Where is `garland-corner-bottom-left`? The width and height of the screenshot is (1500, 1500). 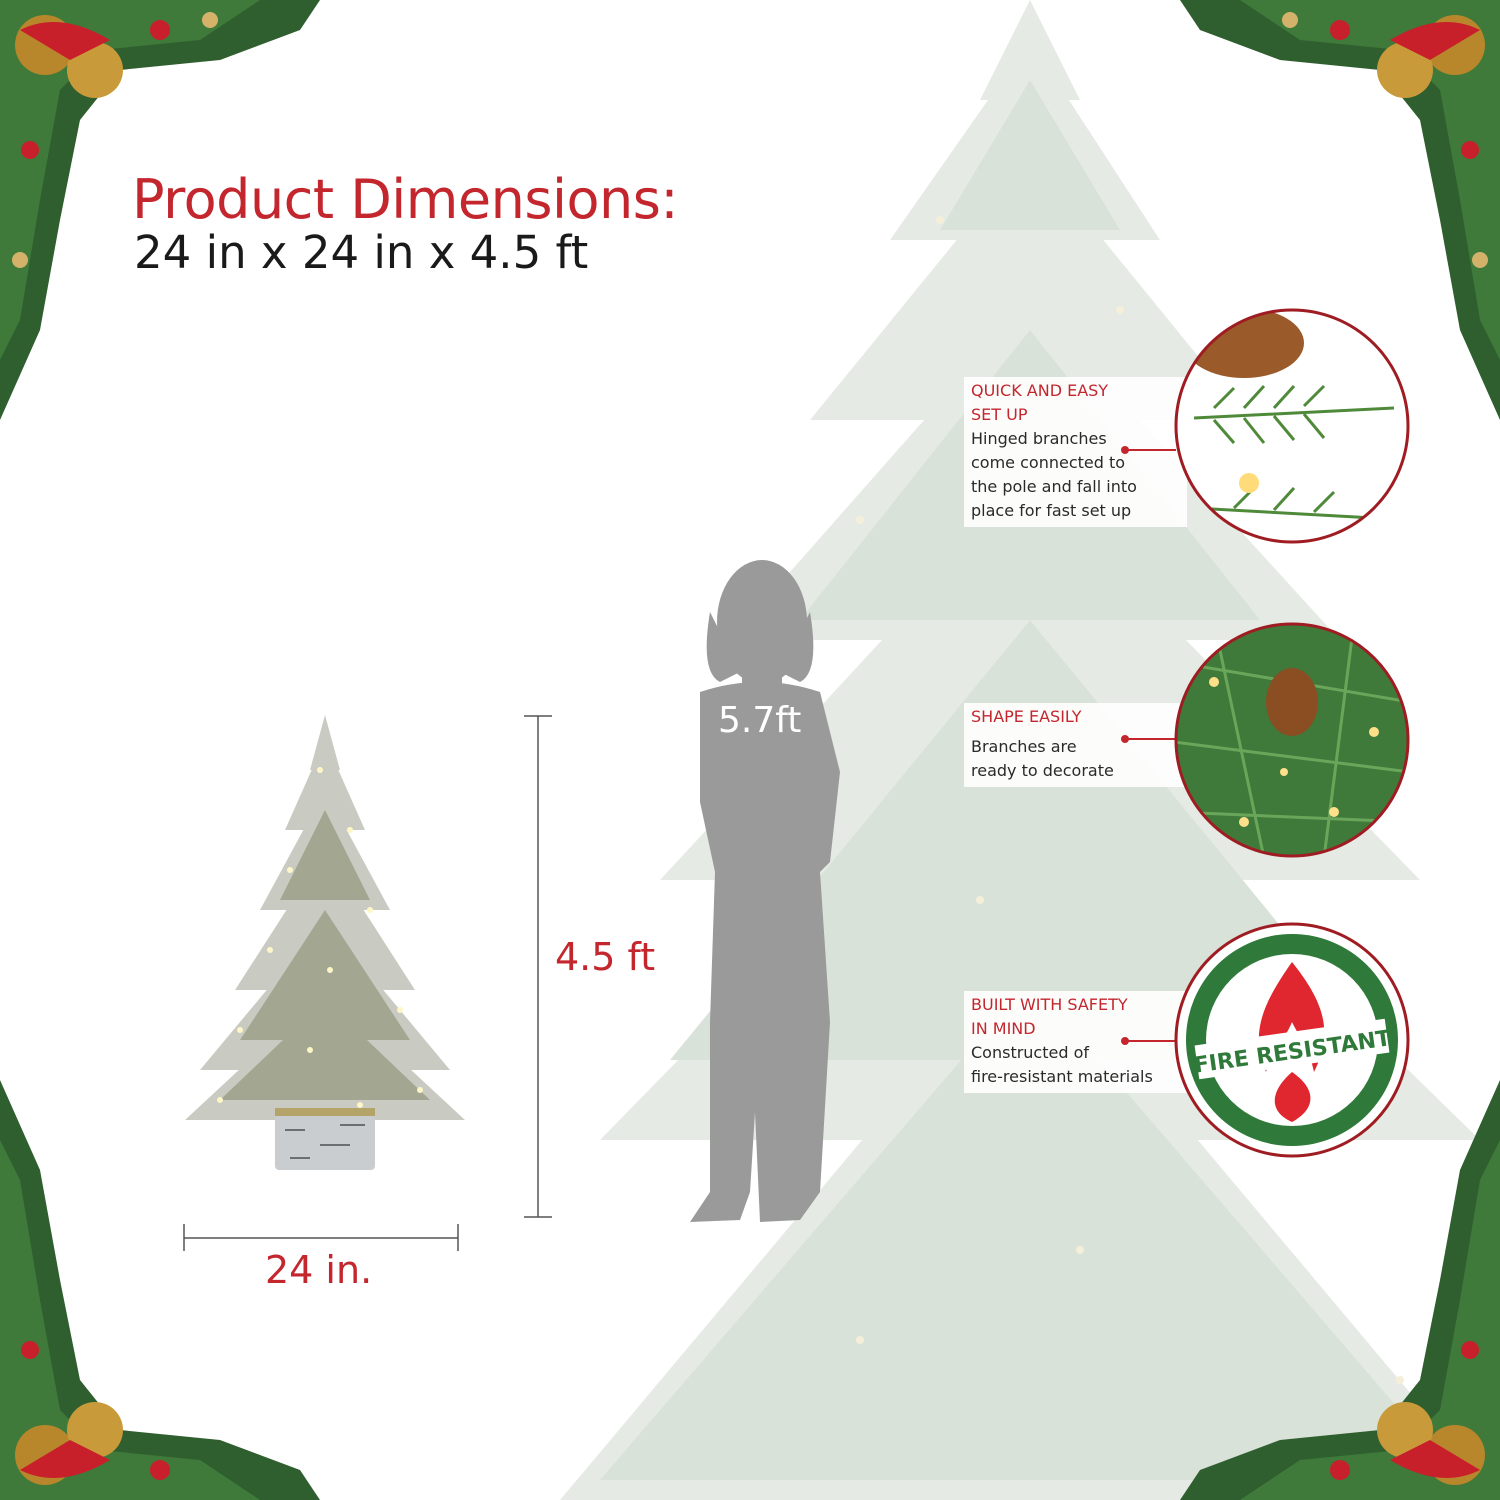
garland-corner-bottom-left is located at coordinates (160, 1290).